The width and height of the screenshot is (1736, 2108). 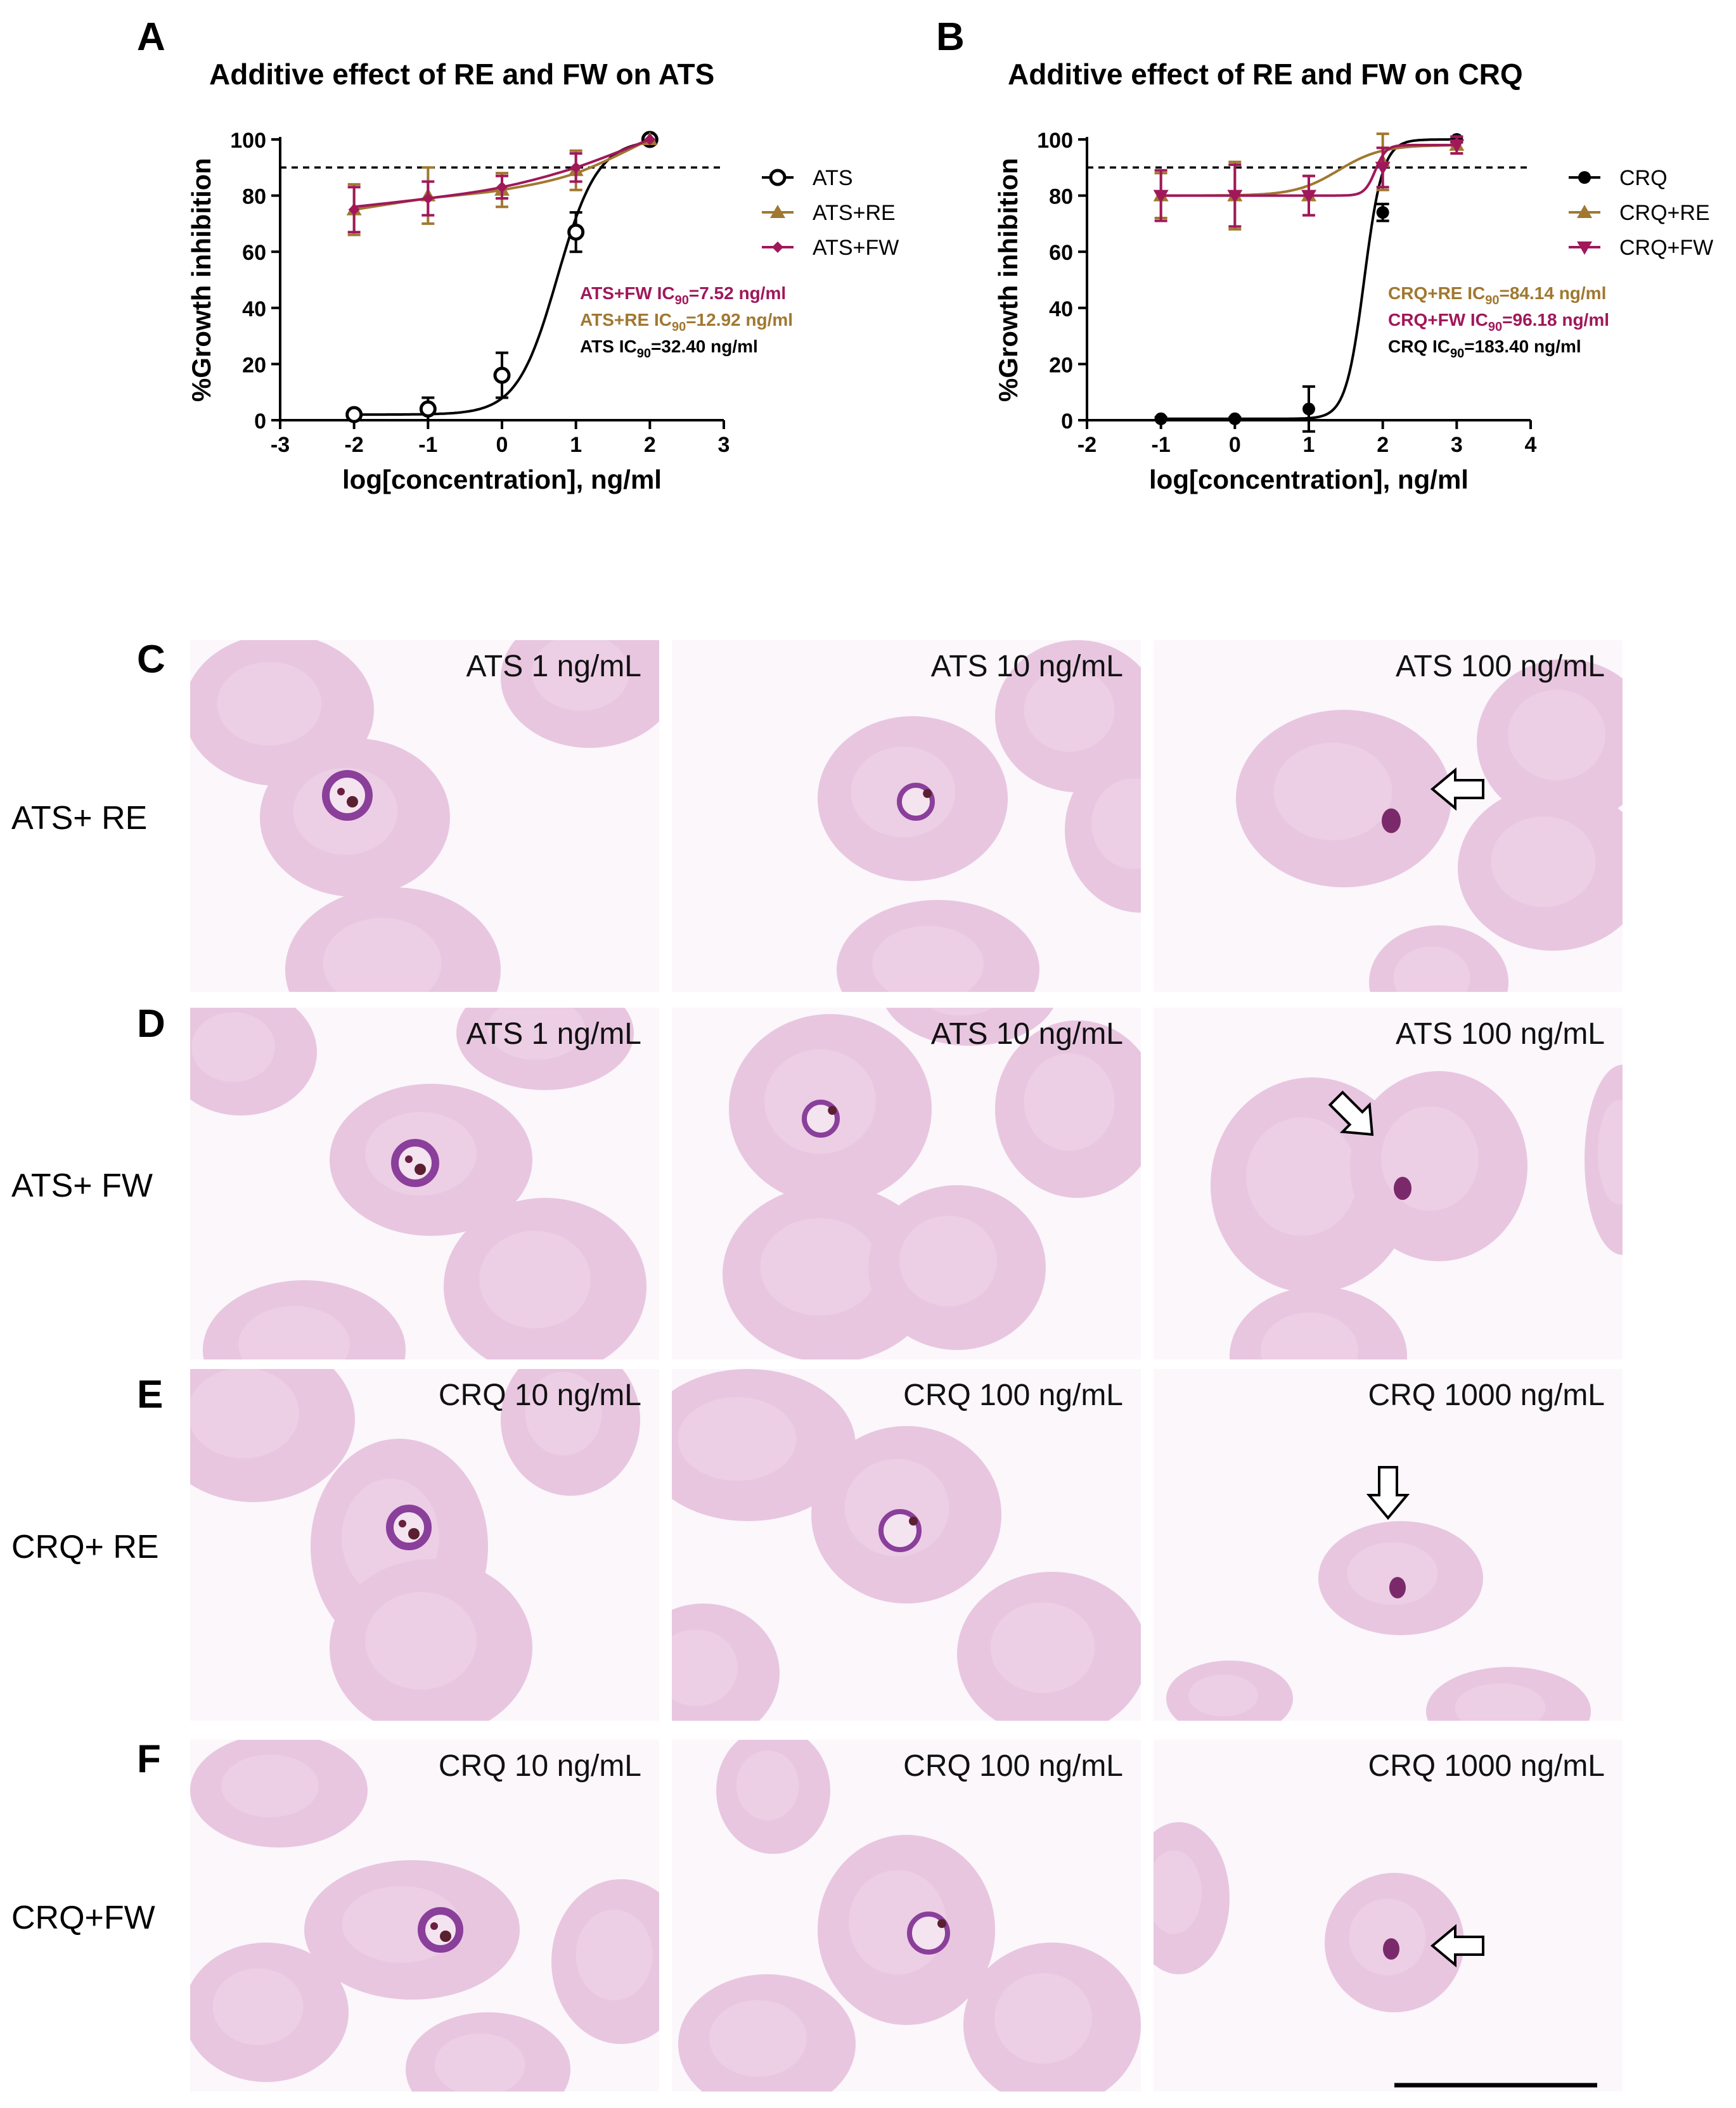 I want to click on panel-letter-f: F, so click(x=149, y=1759).